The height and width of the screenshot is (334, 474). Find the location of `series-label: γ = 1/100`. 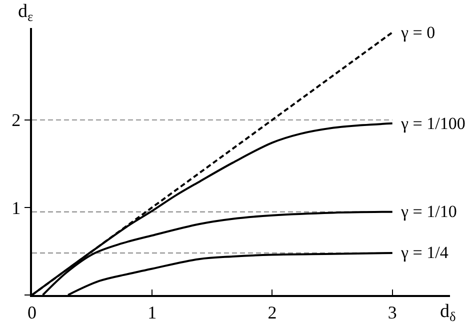

series-label: γ = 1/100 is located at coordinates (433, 123).